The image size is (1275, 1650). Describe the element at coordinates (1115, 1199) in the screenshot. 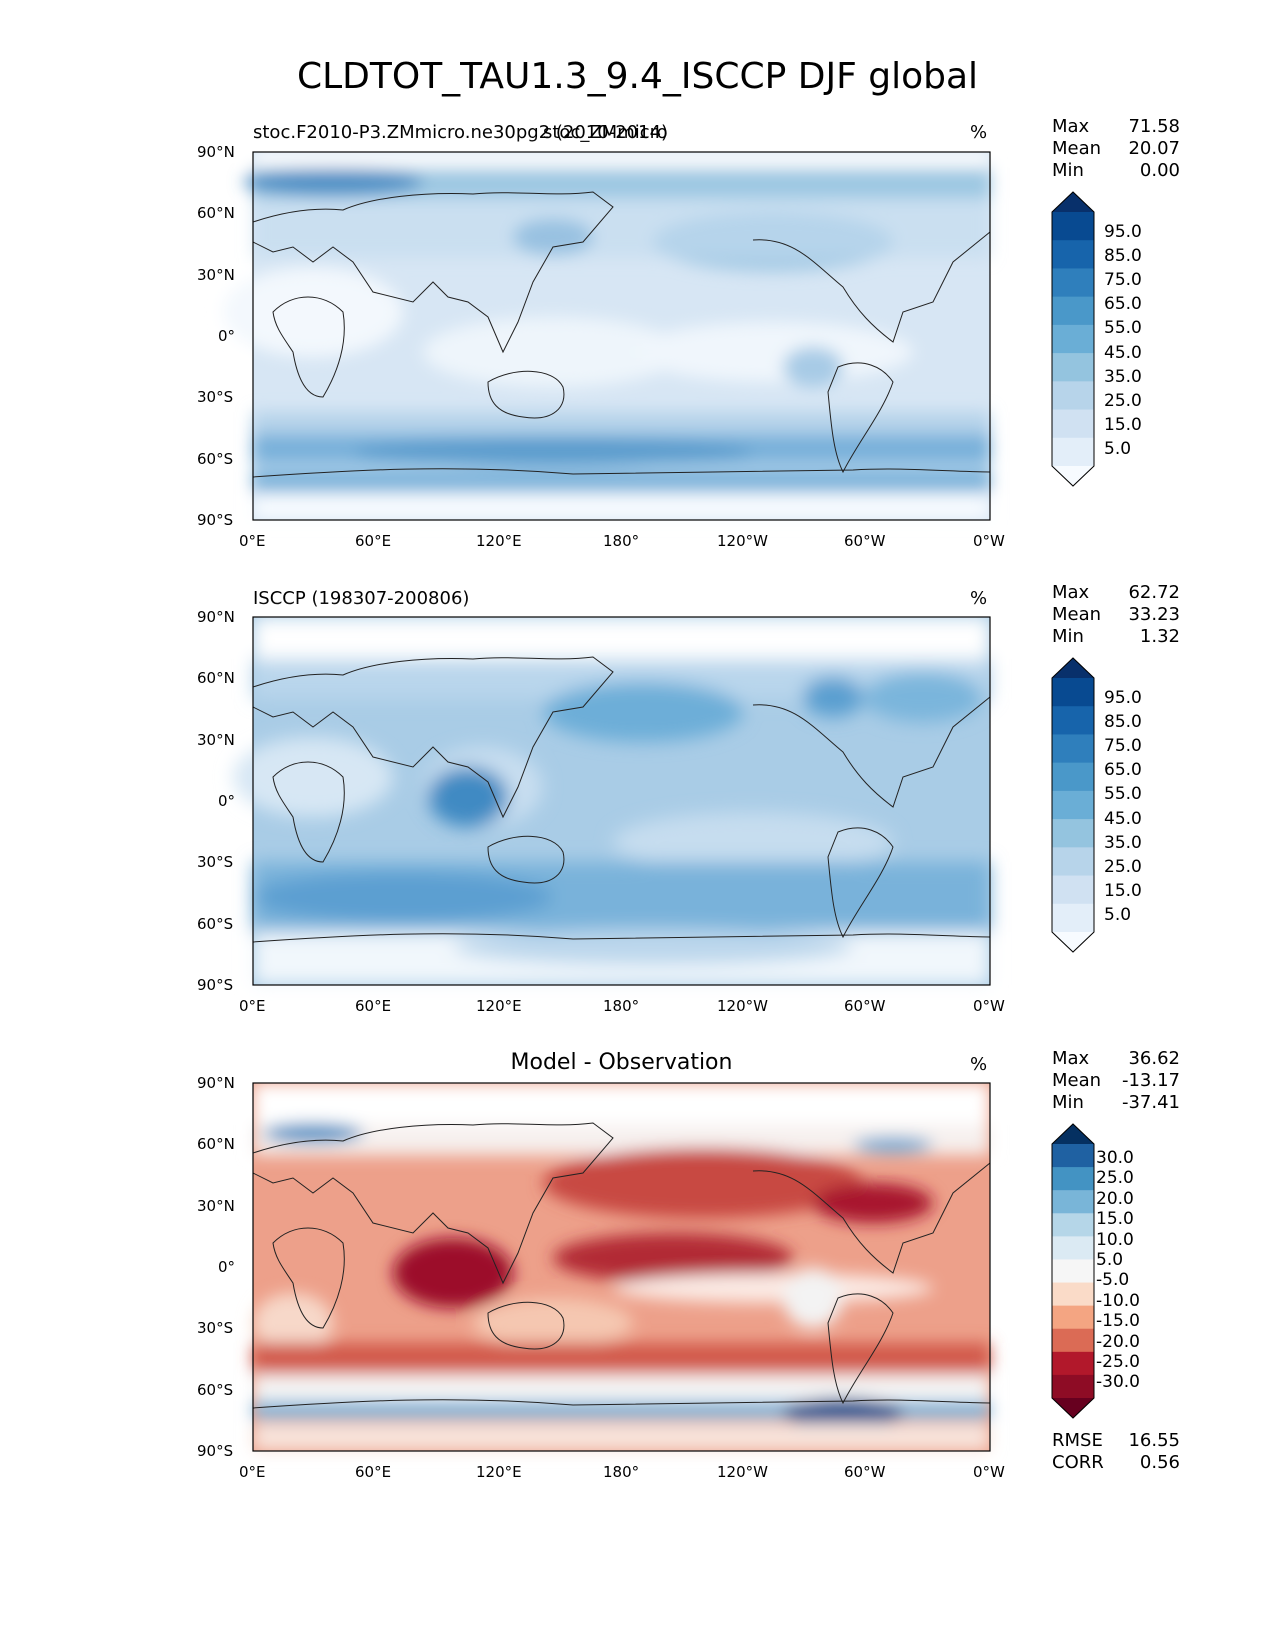

I see `colorbar-label: 20.0` at that location.